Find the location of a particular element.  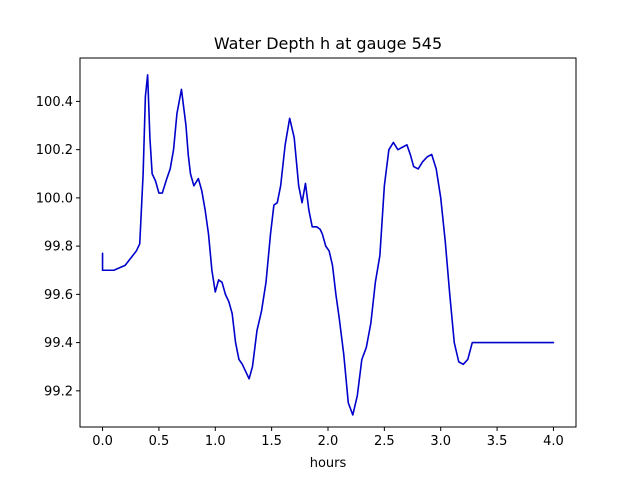

x-axis: 0.0 0.5 1.0 1.5 2.0 2.5 3.0 3.5 4.0 is located at coordinates (328, 438).